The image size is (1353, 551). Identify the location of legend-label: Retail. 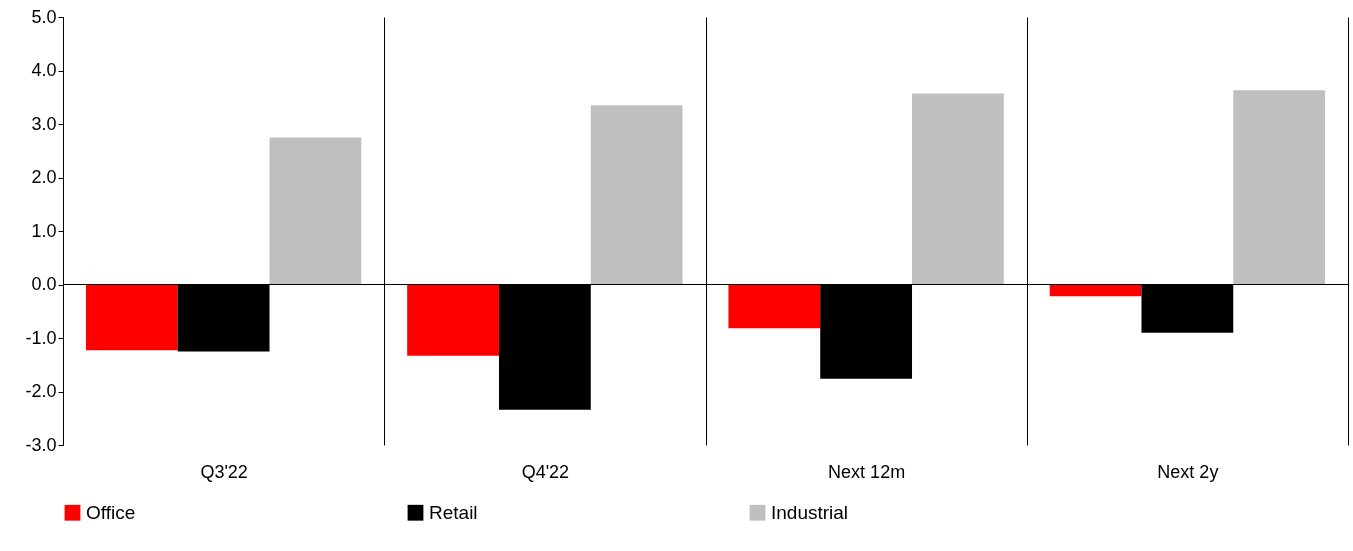
(453, 512).